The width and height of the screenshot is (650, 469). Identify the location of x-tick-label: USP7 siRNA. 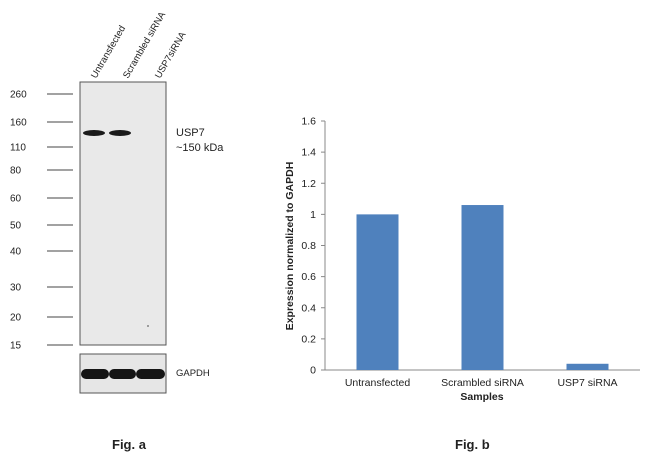
(587, 383).